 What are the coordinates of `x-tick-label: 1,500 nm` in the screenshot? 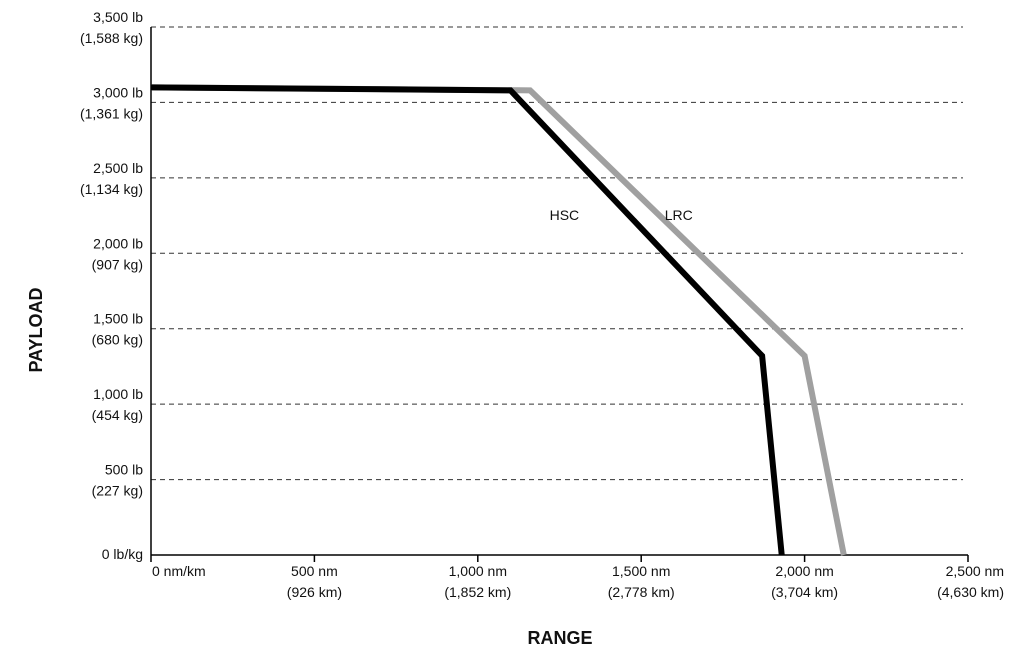 It's located at (641, 571).